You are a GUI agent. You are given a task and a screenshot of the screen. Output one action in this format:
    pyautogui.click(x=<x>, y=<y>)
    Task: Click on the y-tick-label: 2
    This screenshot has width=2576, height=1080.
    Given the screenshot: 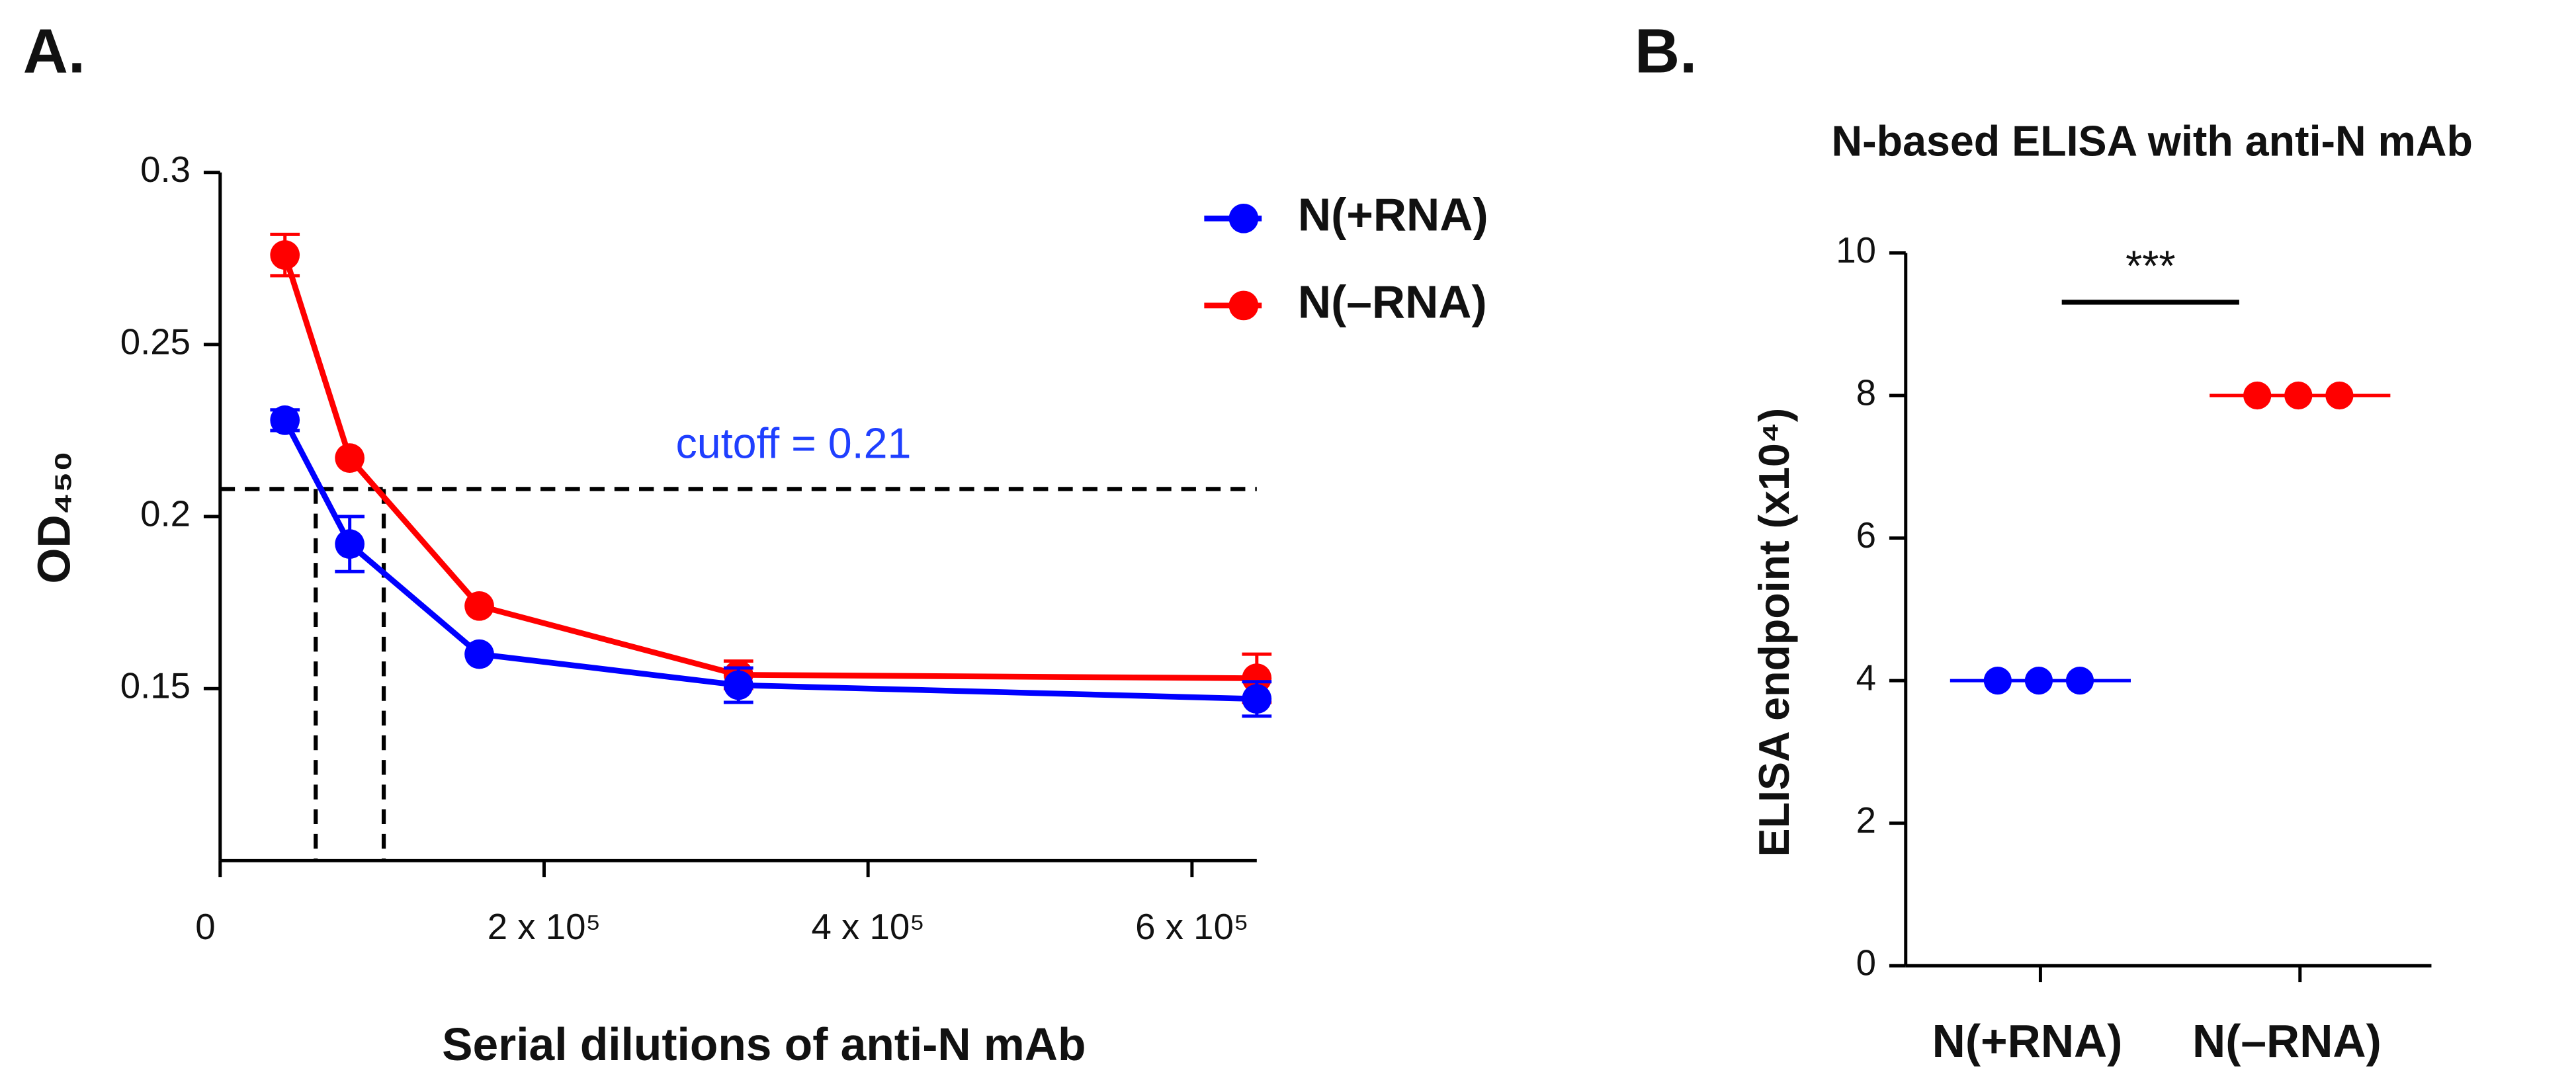 What is the action you would take?
    pyautogui.click(x=1866, y=820)
    